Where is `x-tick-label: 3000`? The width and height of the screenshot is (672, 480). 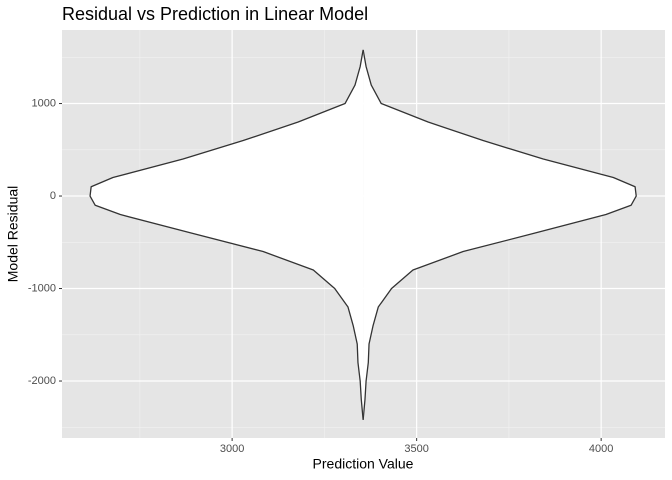
x-tick-label: 3000 is located at coordinates (232, 449).